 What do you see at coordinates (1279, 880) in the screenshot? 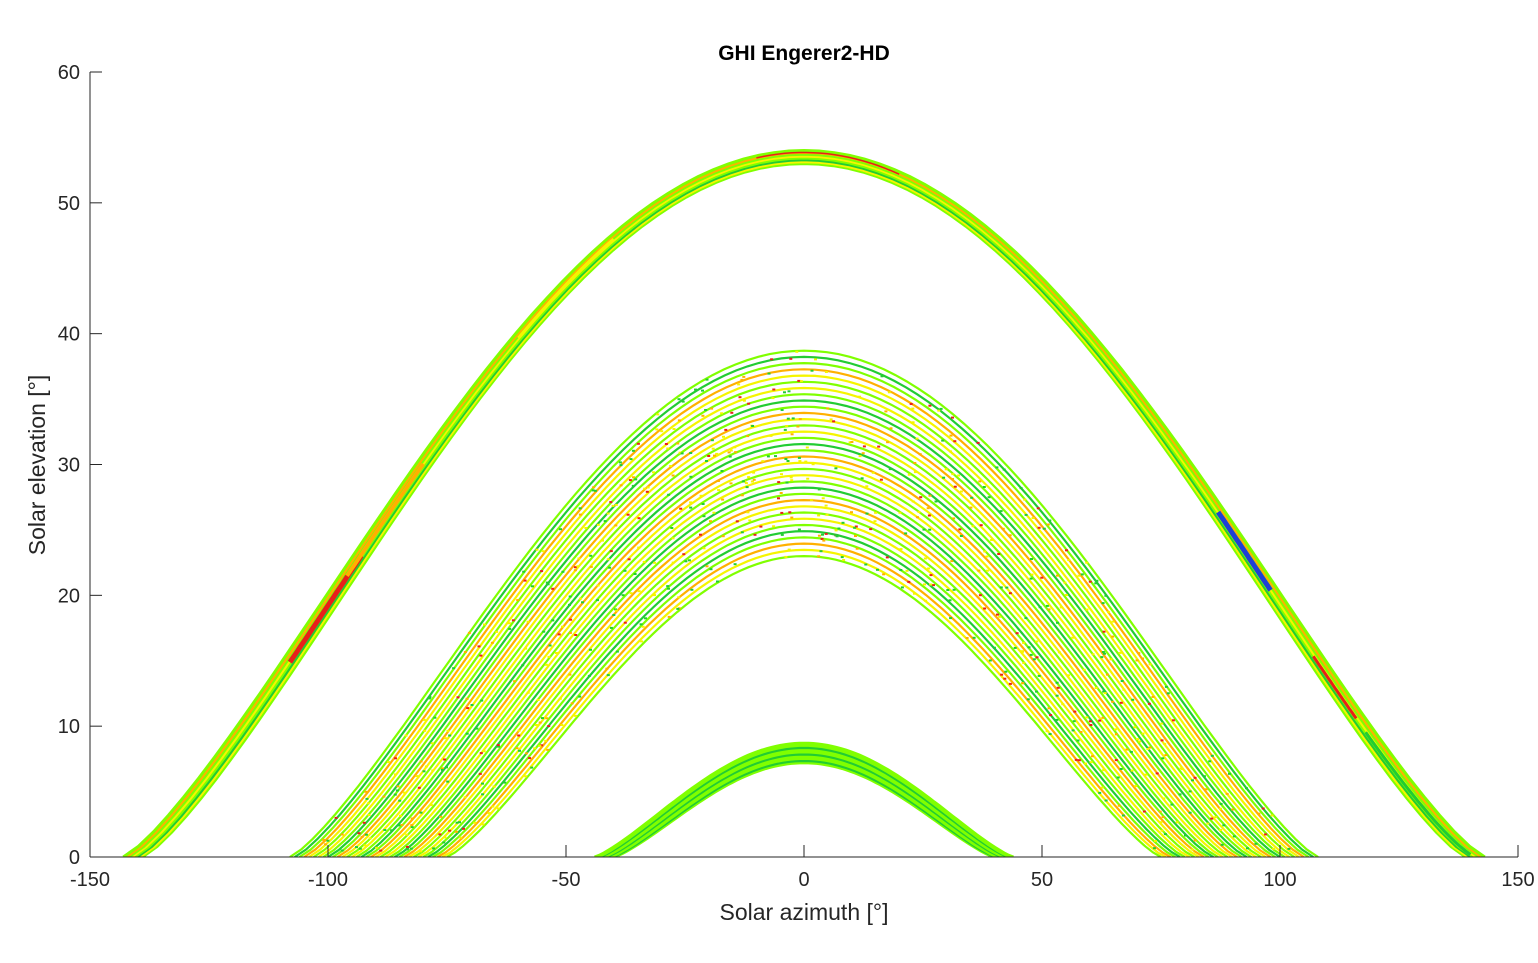
I see `x-tick-label: 100` at bounding box center [1279, 880].